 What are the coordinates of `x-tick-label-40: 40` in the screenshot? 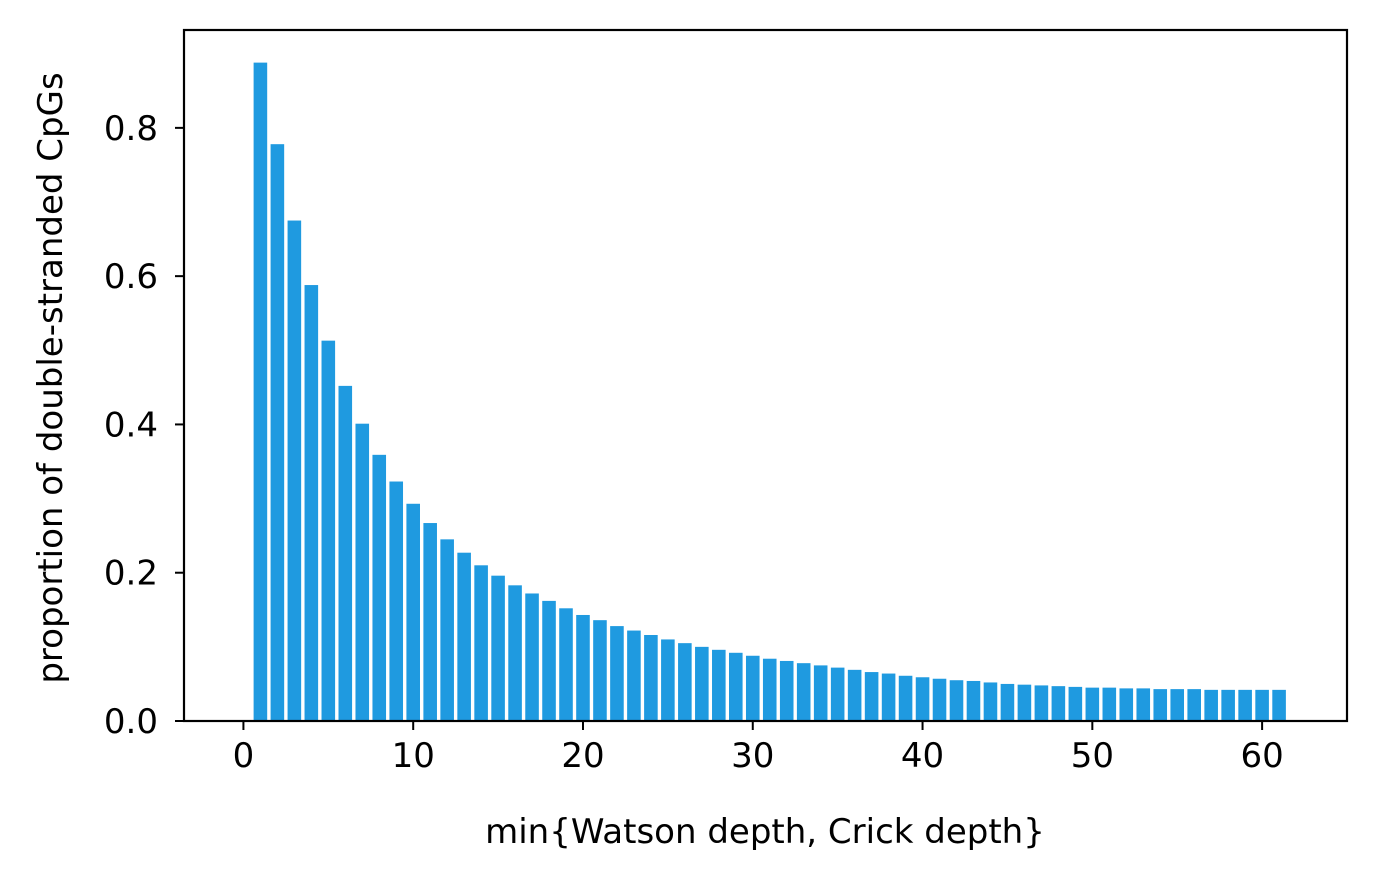 It's located at (922, 756).